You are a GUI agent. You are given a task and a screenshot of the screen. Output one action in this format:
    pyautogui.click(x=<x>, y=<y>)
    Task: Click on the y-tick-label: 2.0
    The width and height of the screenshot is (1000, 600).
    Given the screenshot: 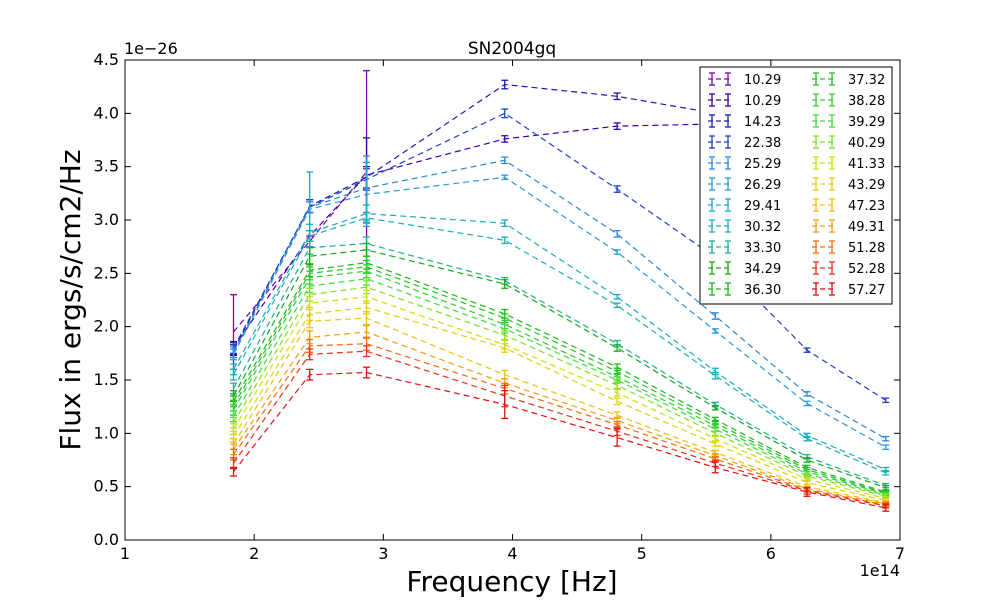 What is the action you would take?
    pyautogui.click(x=106, y=326)
    